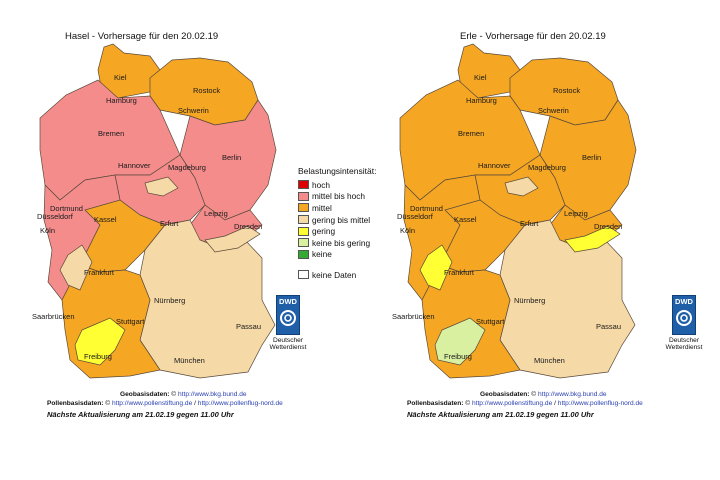 This screenshot has height=480, width=720. I want to click on legend-item: hoch, so click(341, 185).